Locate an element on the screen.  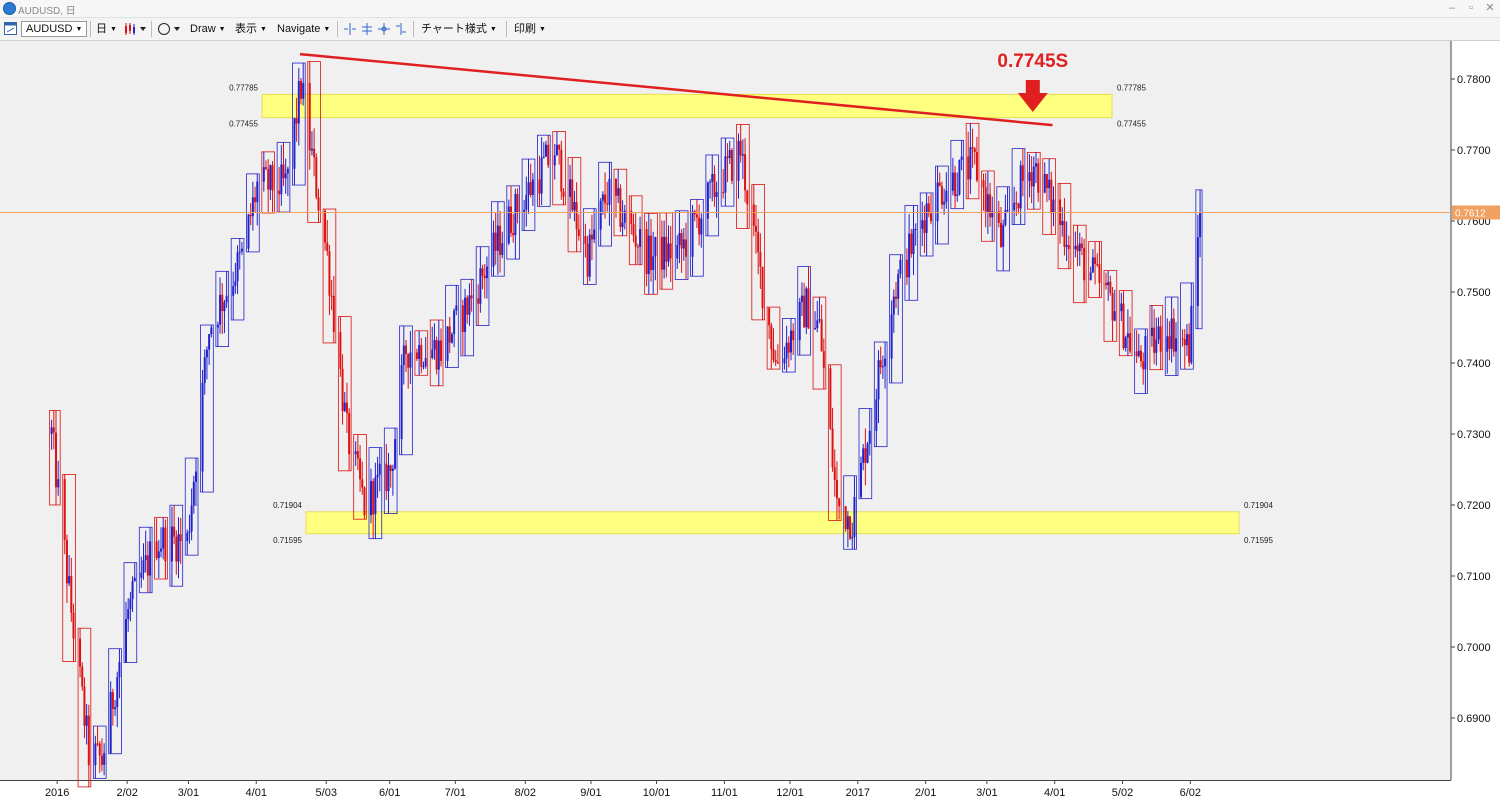
scroll-tool-icon is located at coordinates (401, 30).